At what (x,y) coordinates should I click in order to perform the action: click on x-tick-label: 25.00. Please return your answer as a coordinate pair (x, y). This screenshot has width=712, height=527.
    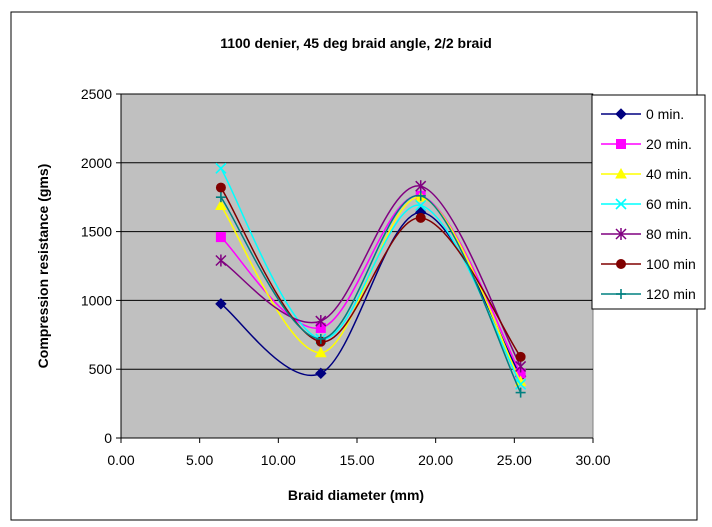
    Looking at the image, I should click on (514, 460).